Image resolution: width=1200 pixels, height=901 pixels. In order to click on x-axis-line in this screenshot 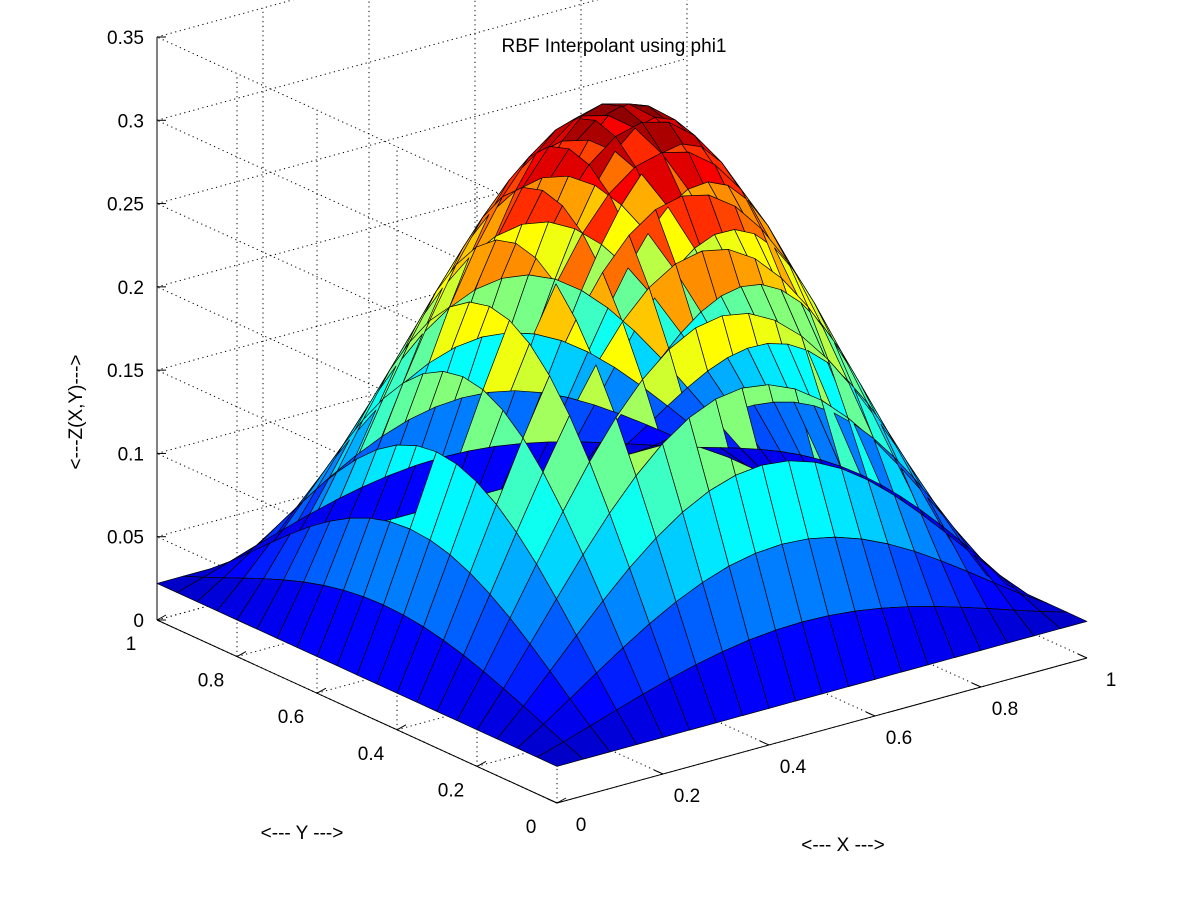, I will do `click(822, 730)`.